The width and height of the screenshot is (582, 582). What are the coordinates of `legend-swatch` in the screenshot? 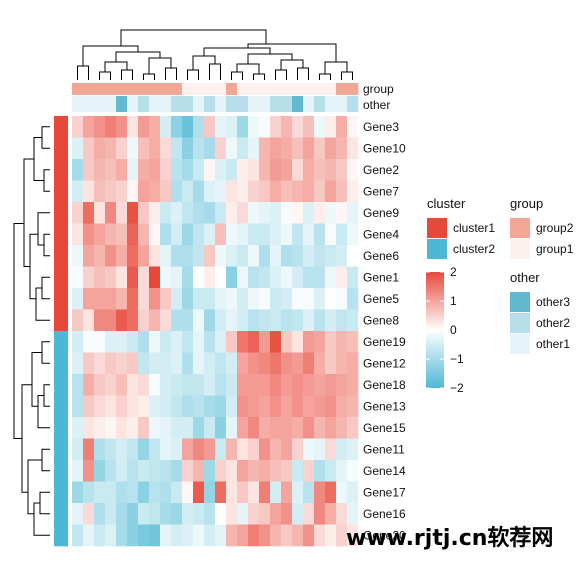 It's located at (520, 323).